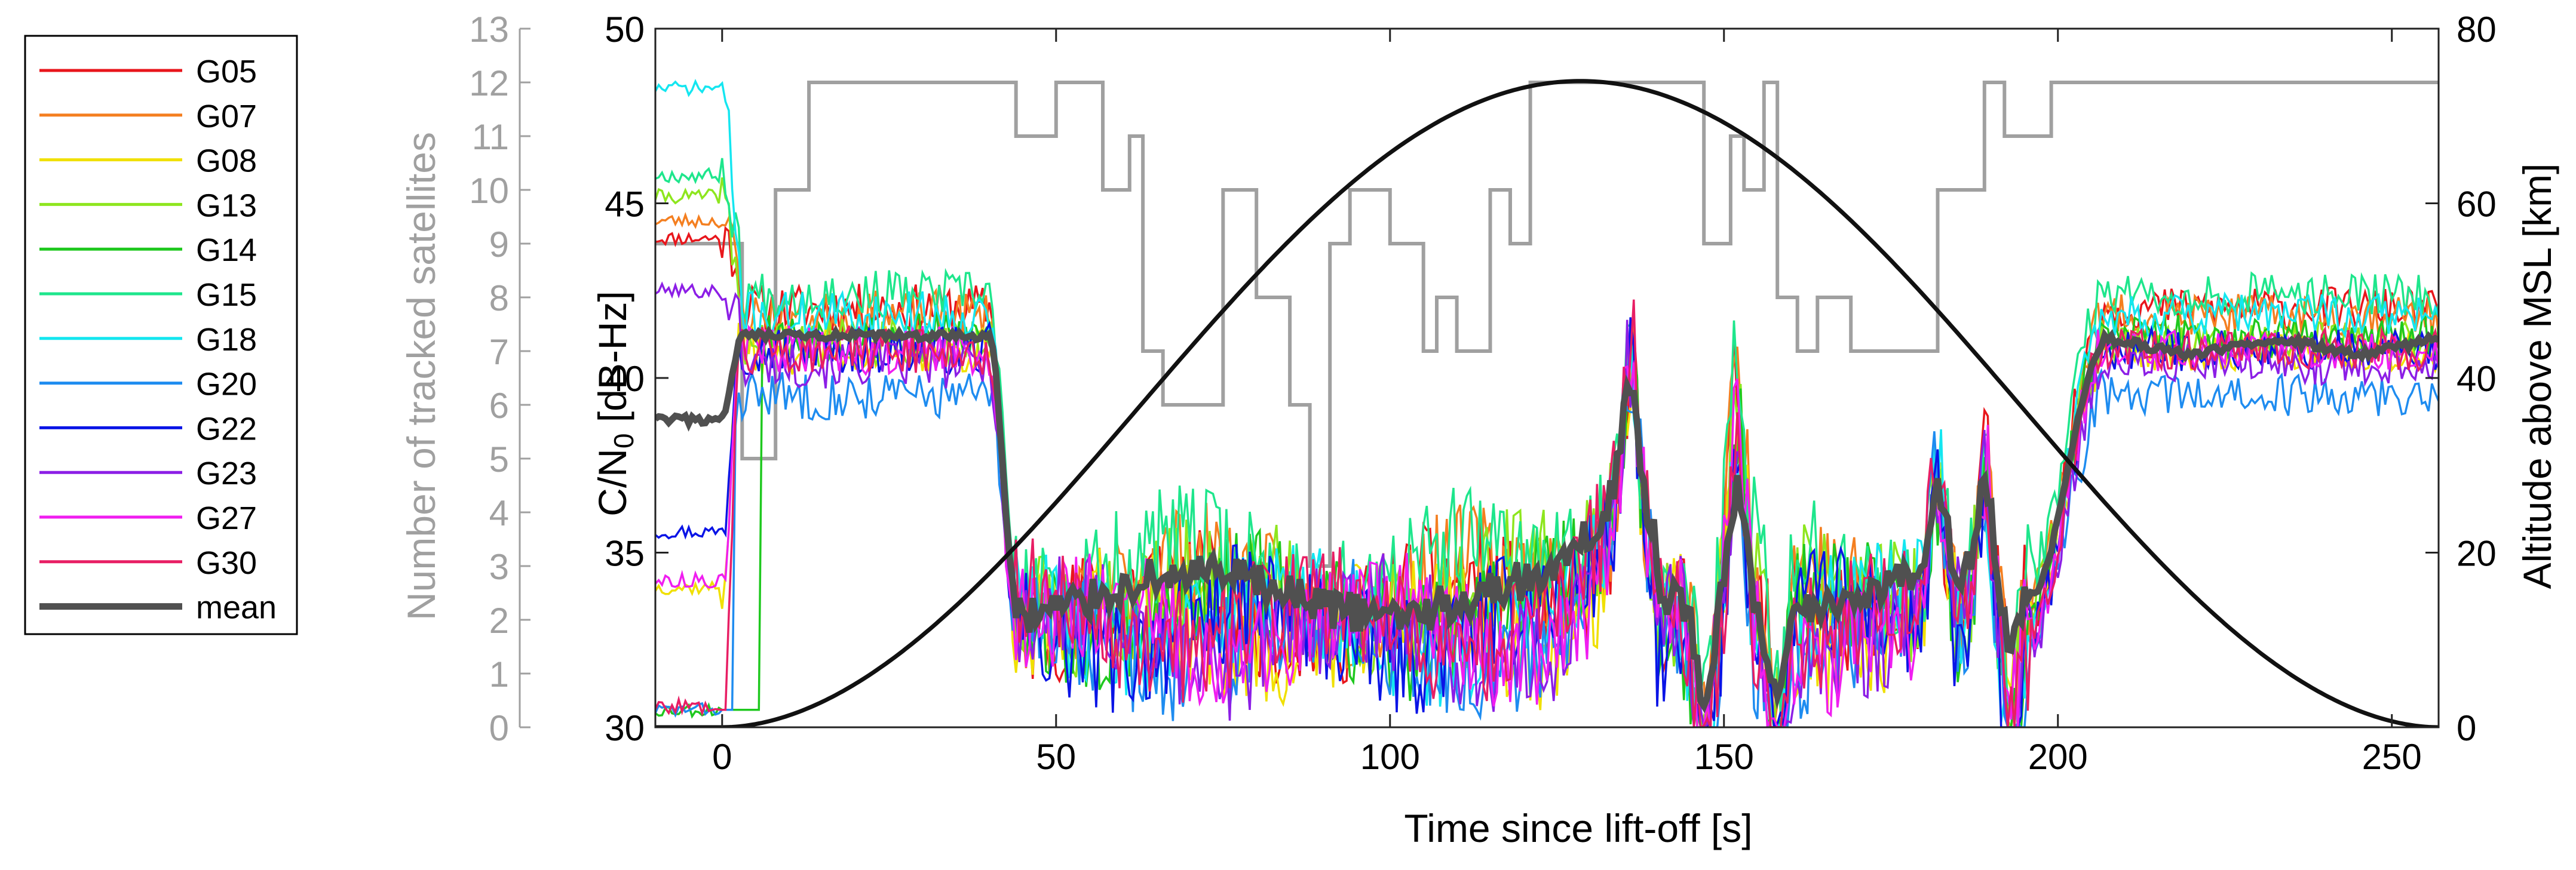 The width and height of the screenshot is (2576, 870). What do you see at coordinates (148, 117) in the screenshot?
I see `legend-item-g07: G07` at bounding box center [148, 117].